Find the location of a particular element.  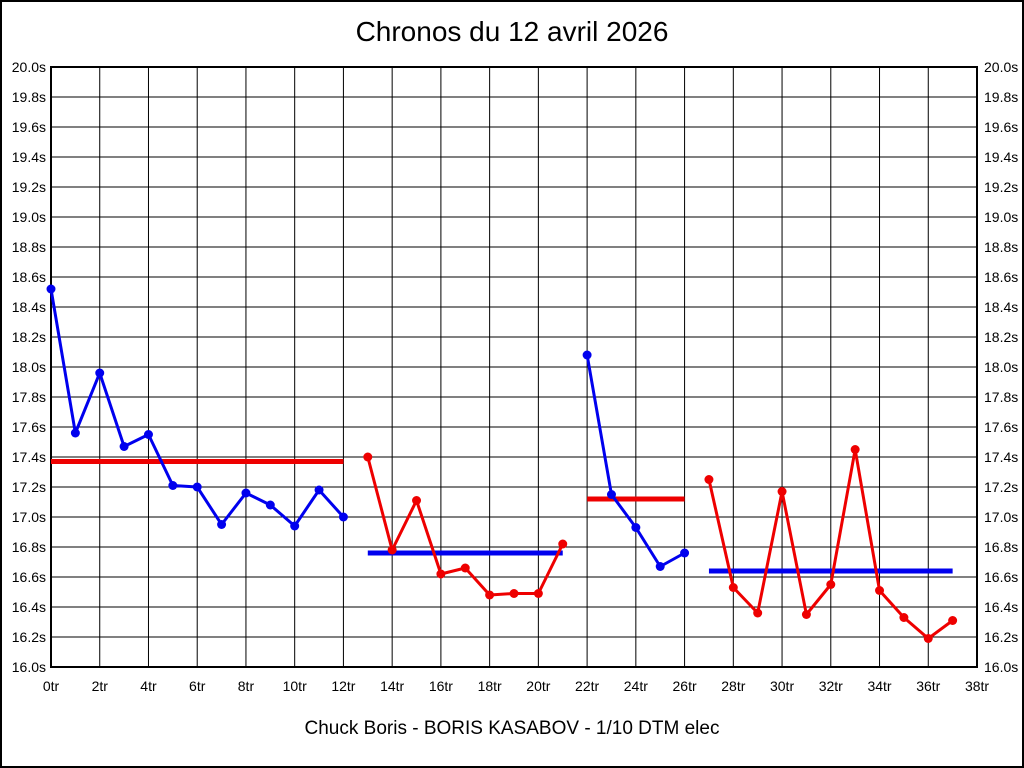

y-axis-tick-label-left: 20.0s is located at coordinates (29, 67).